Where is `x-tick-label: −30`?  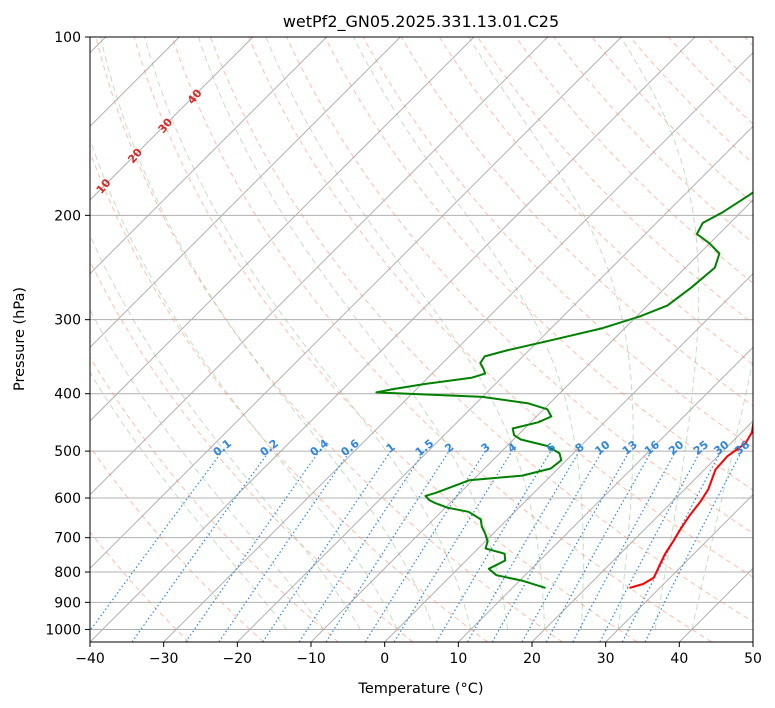 x-tick-label: −30 is located at coordinates (164, 659).